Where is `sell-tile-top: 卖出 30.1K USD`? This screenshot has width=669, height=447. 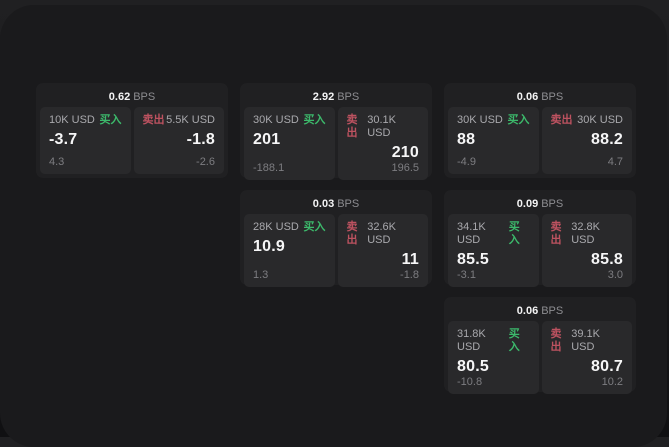 sell-tile-top: 卖出 30.1K USD is located at coordinates (383, 127).